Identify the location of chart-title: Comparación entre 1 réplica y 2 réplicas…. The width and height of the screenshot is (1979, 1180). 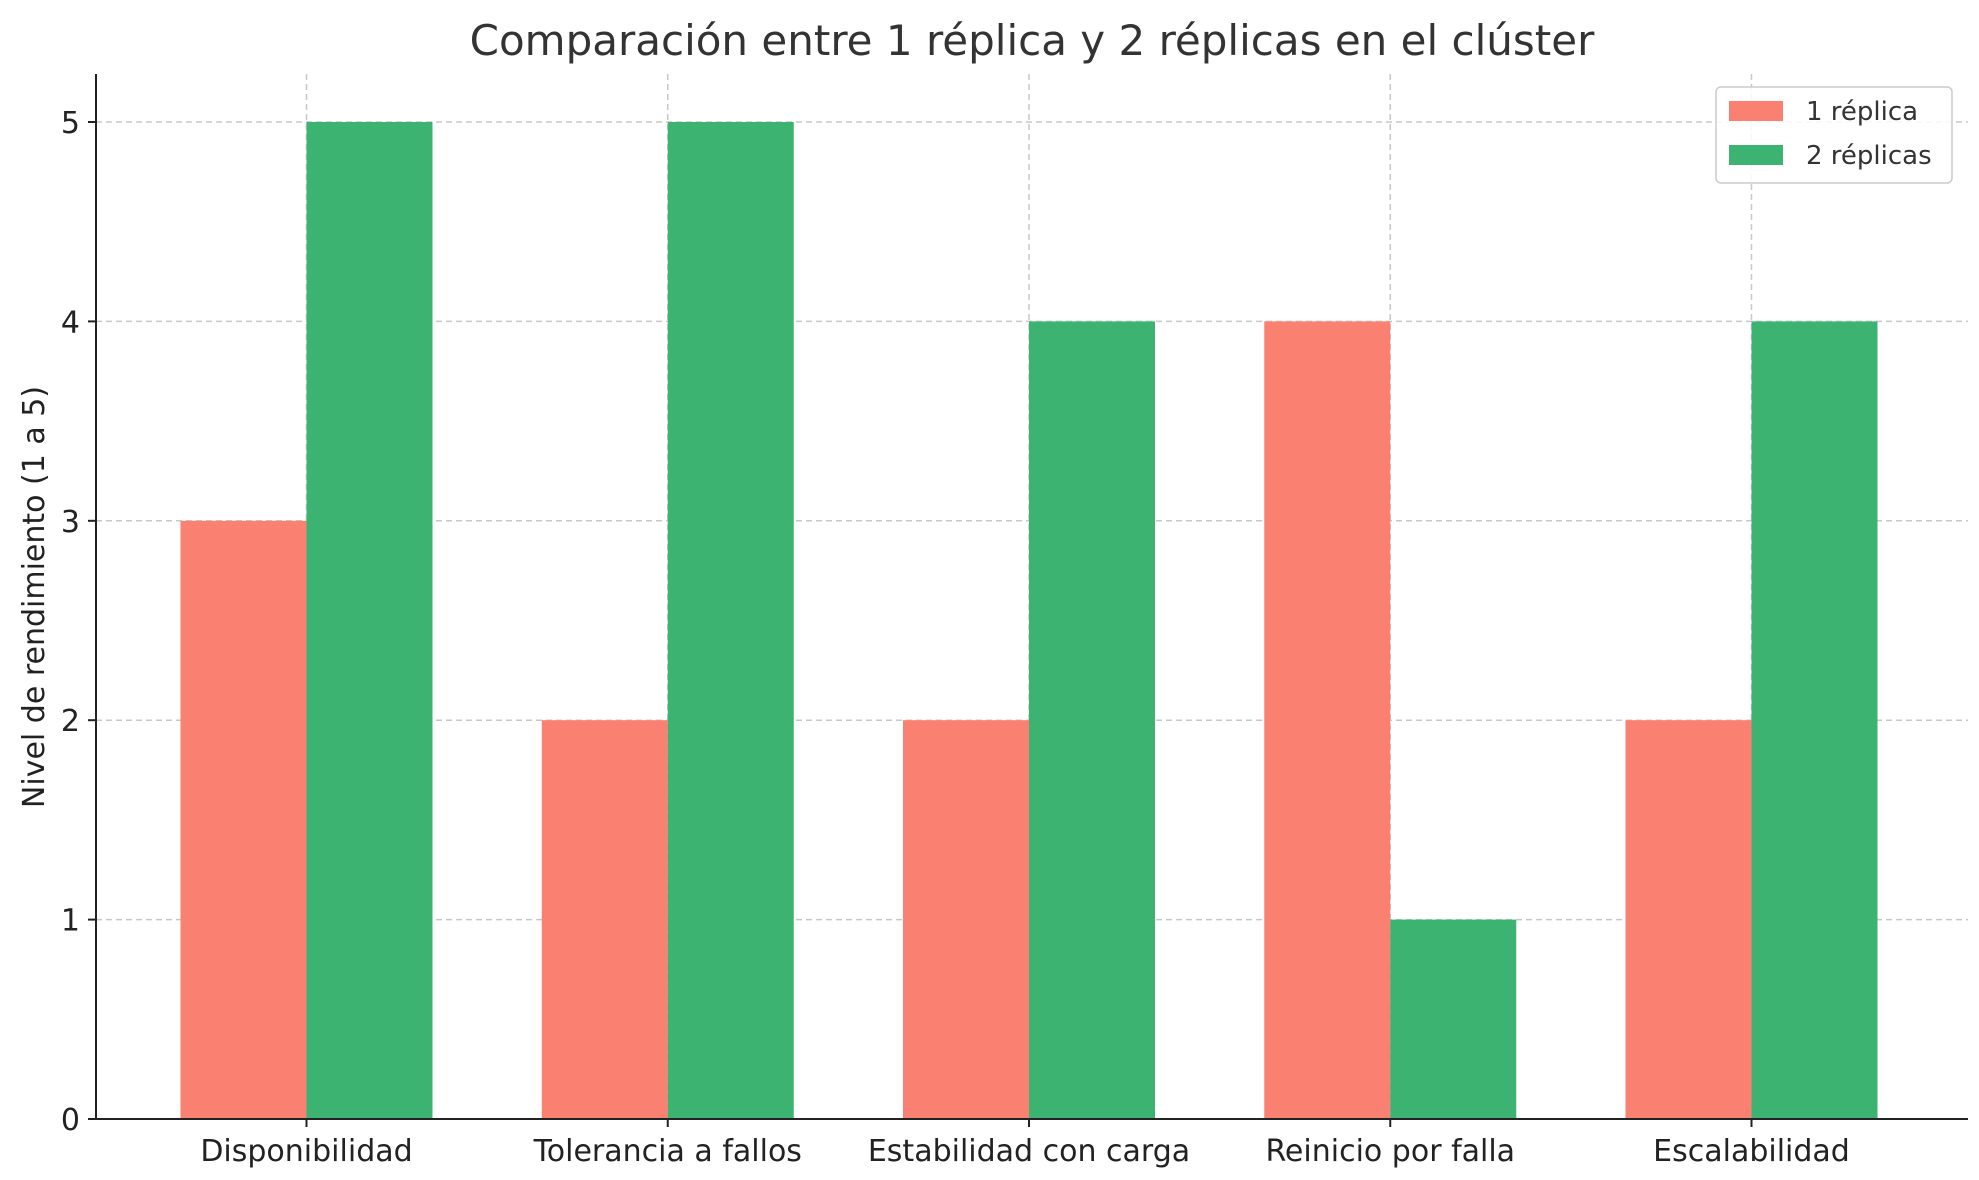
(1032, 40).